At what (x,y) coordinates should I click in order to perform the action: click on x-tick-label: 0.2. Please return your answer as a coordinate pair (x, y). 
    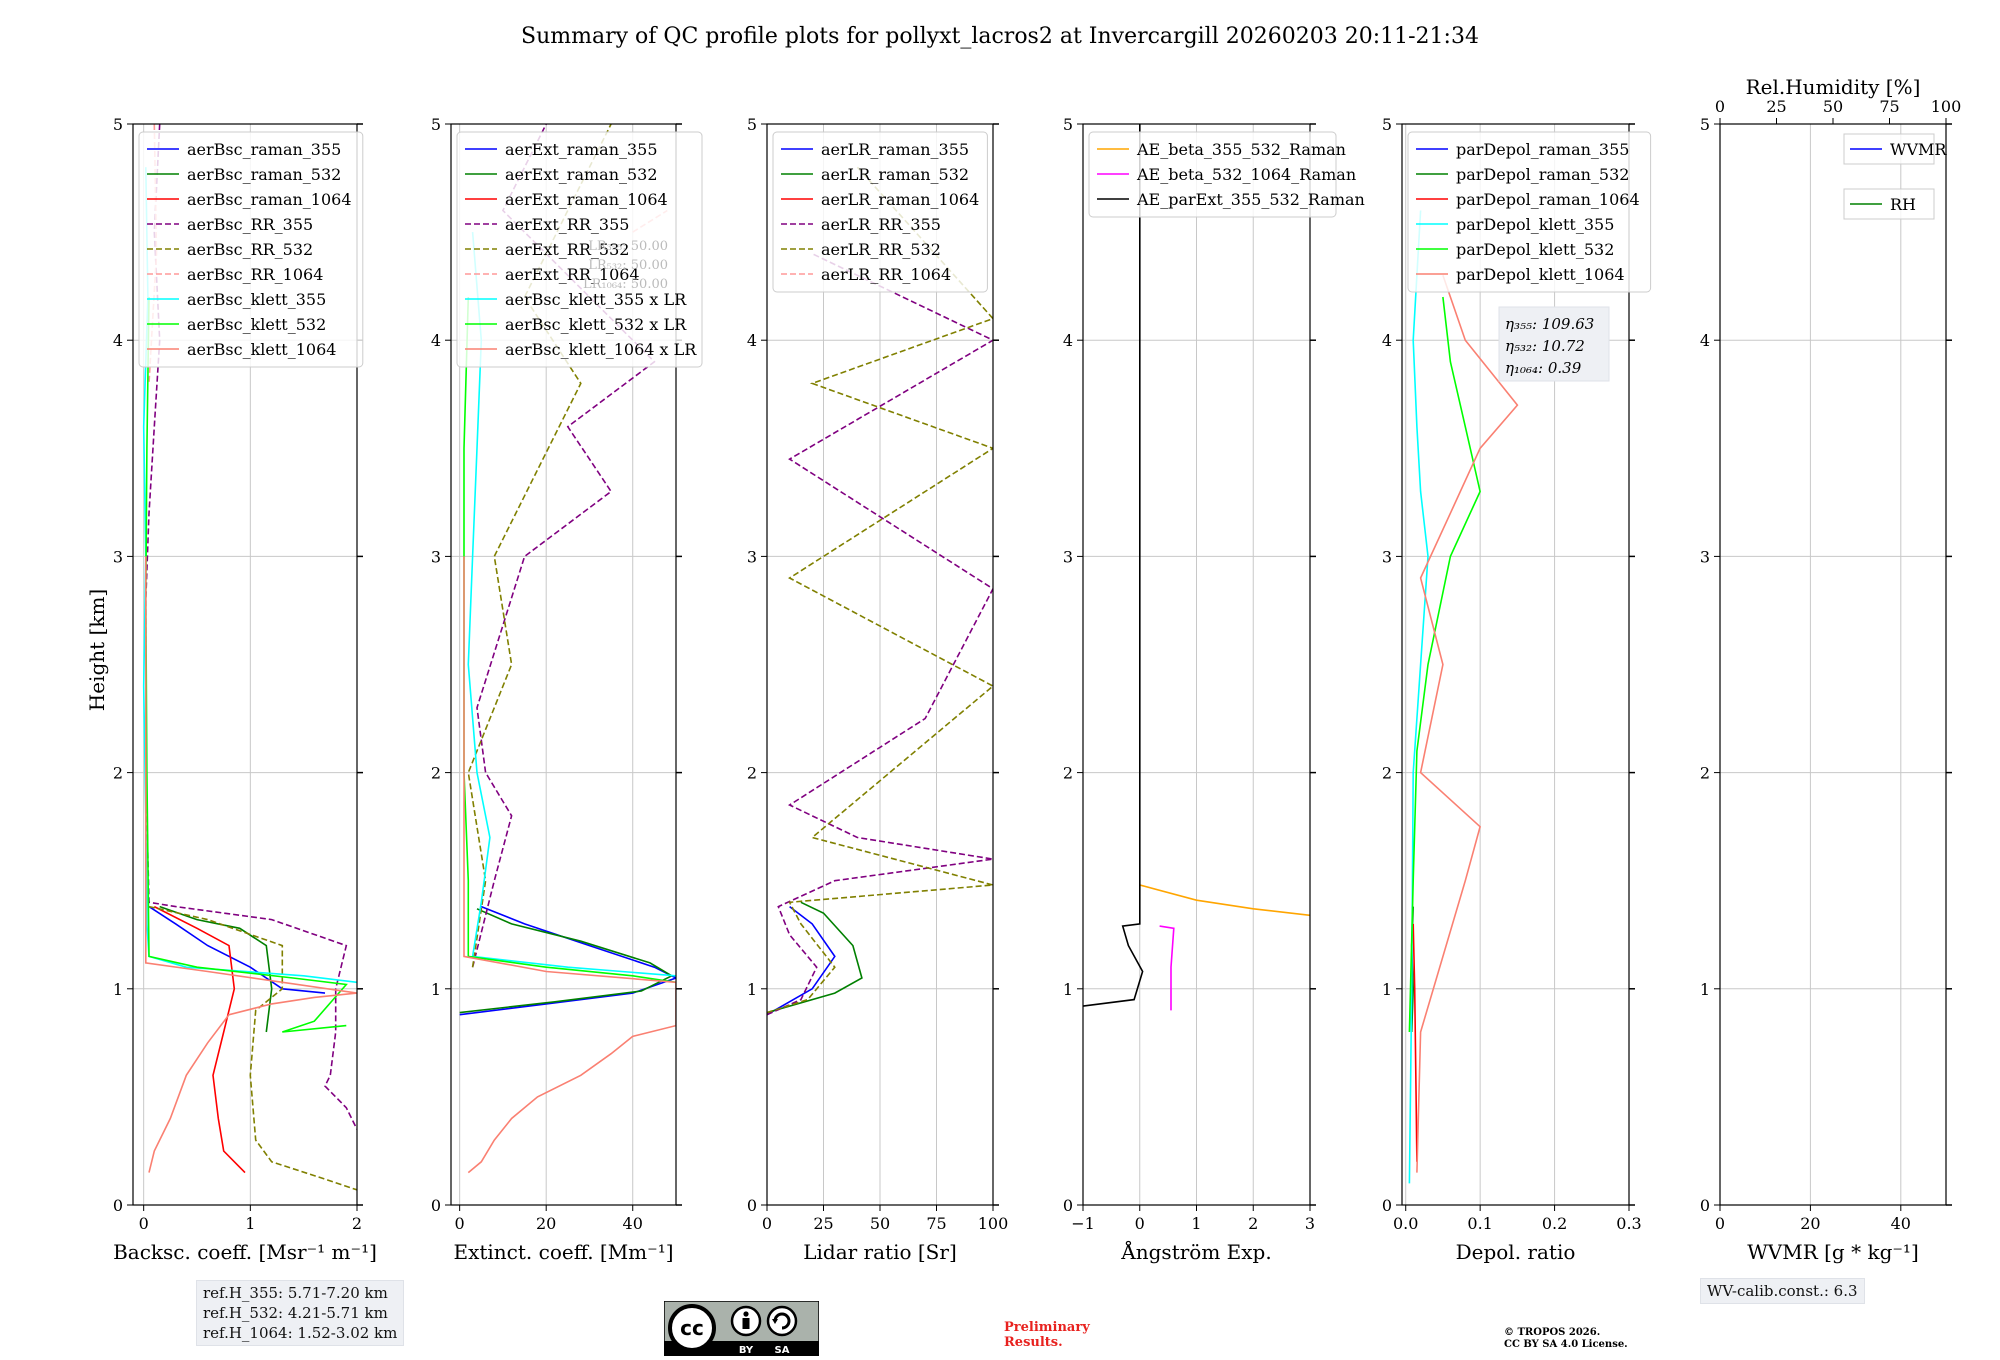
    Looking at the image, I should click on (1554, 1223).